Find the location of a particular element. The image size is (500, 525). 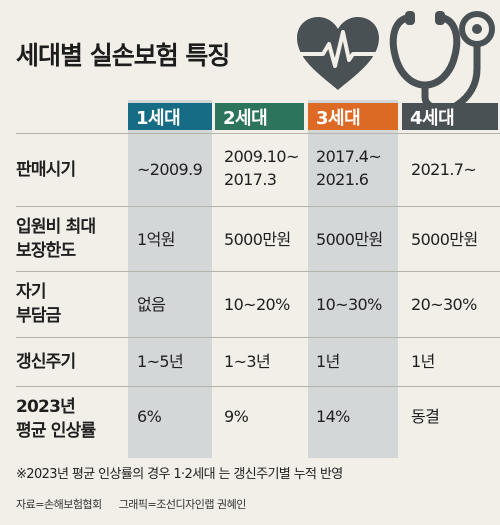

cell-gen1-renewal-cycle: 1~5년 is located at coordinates (160, 361).